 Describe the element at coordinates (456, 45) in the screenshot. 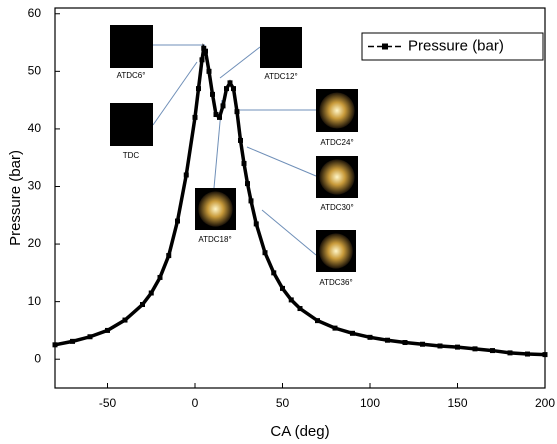

I see `legend-label: Pressure (bar)` at that location.